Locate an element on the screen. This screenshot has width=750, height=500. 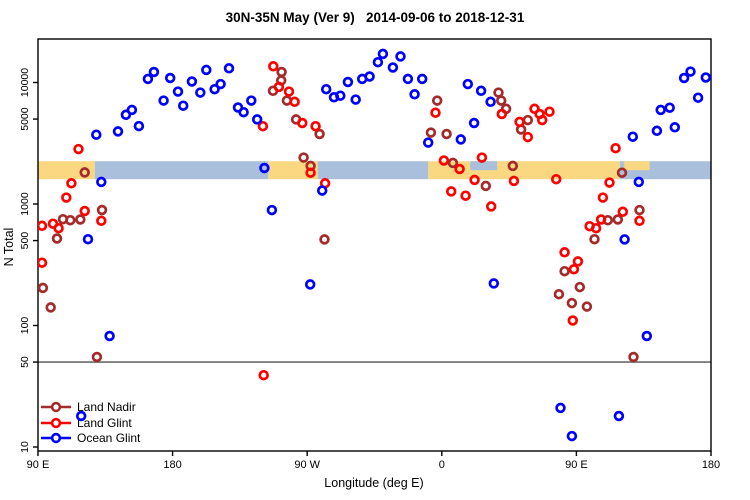
legend-item: Ocean Glint is located at coordinates (91, 438).